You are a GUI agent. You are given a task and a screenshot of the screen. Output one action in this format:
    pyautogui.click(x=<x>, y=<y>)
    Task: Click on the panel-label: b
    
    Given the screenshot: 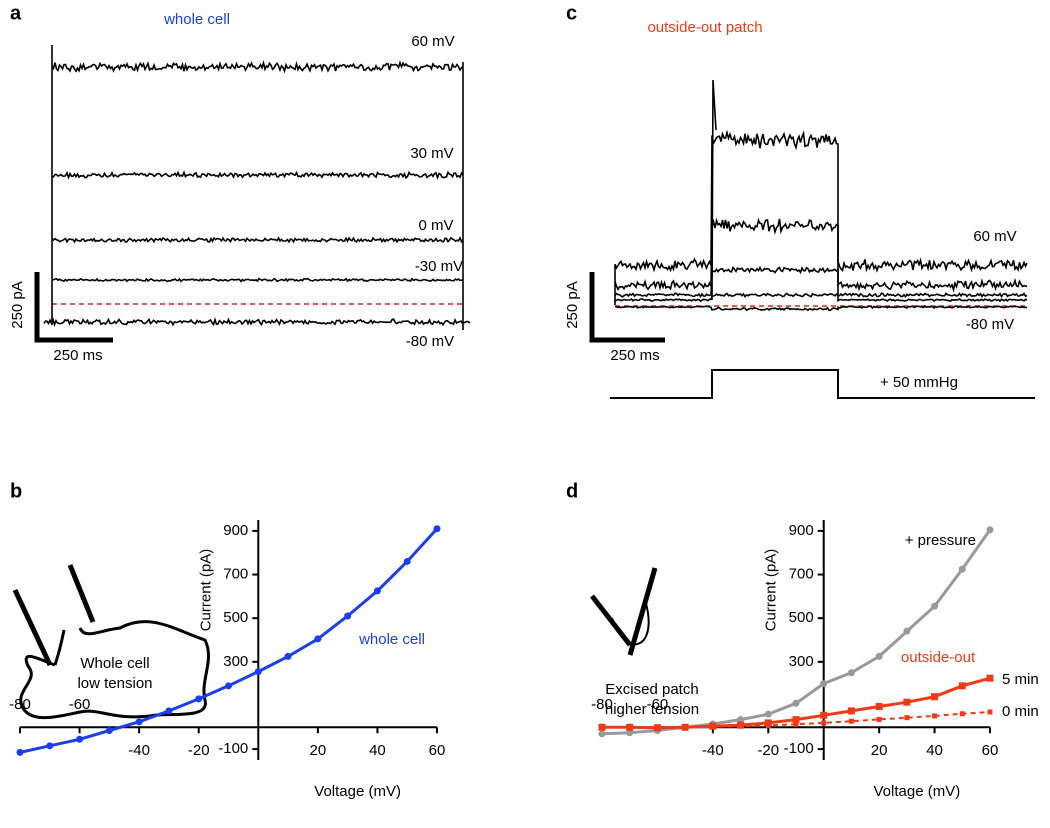 What is the action you would take?
    pyautogui.click(x=16, y=491)
    